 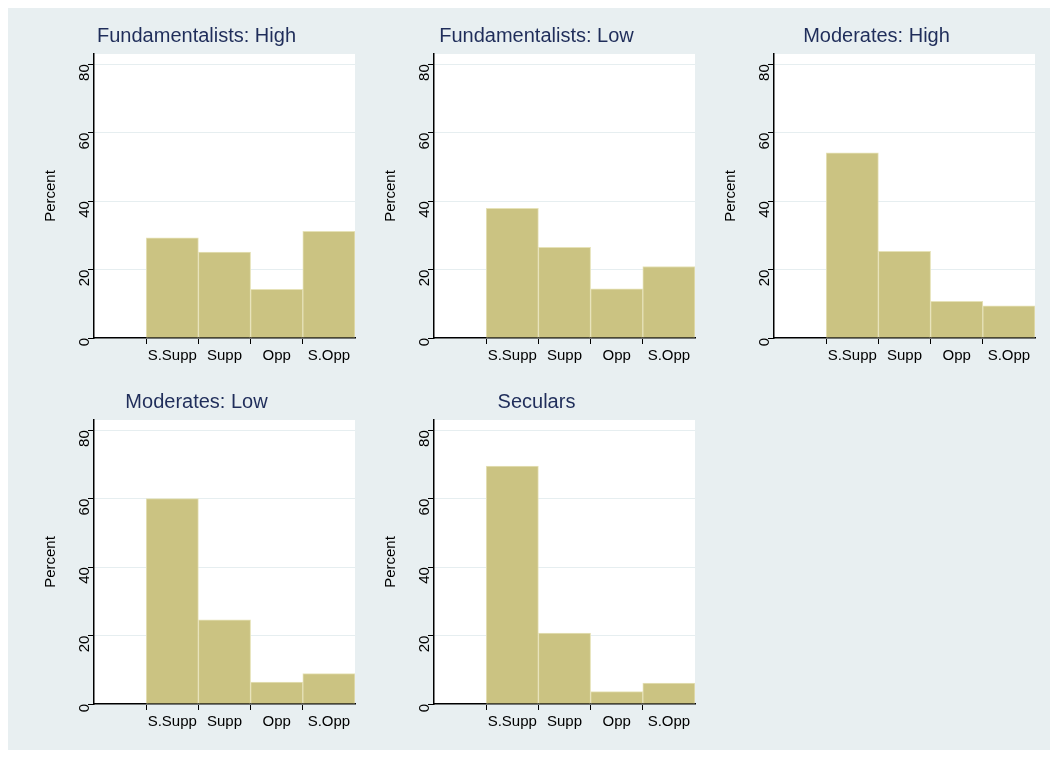 I want to click on chart-title: Moderates: High, so click(x=876, y=34).